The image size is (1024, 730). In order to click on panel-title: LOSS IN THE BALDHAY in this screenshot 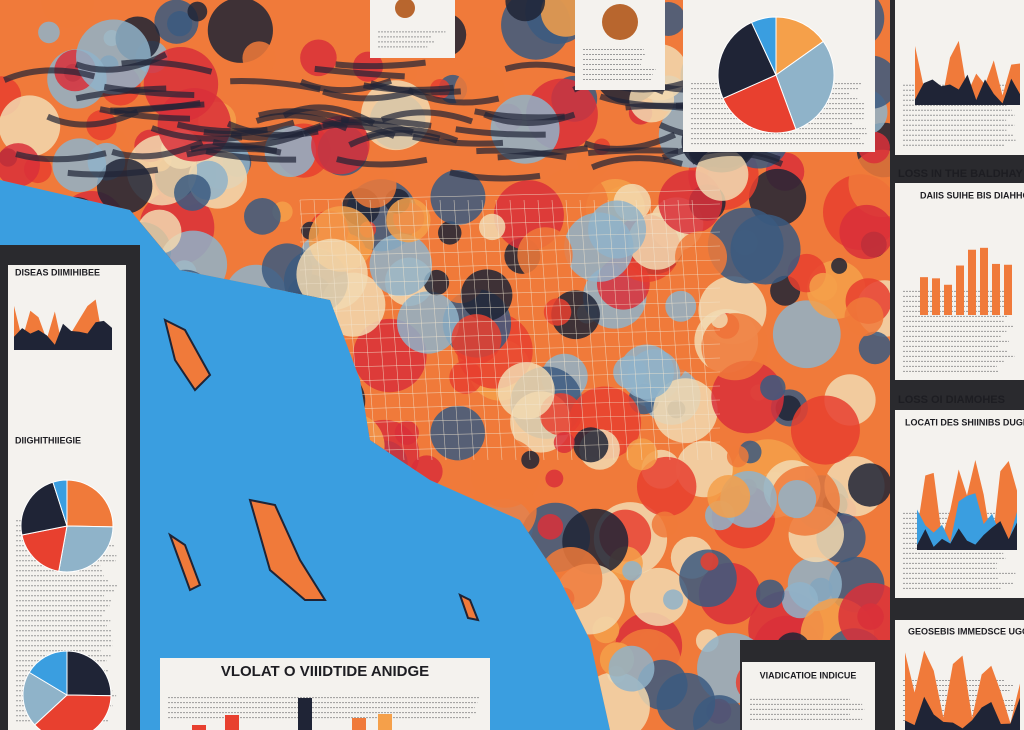, I will do `click(961, 174)`.